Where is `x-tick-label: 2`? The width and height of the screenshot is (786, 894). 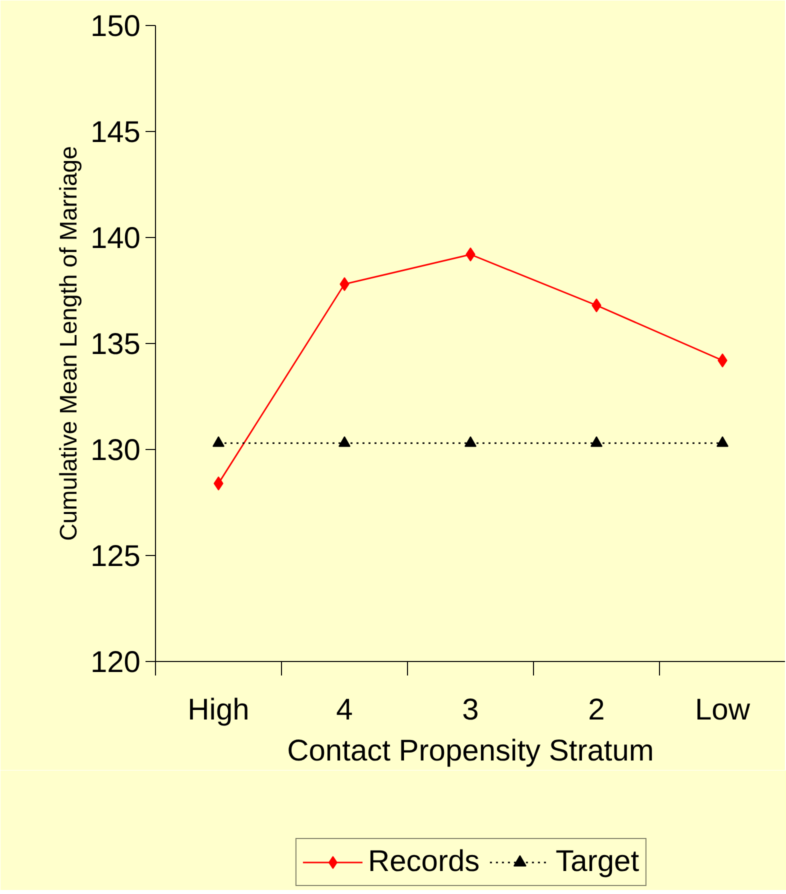
x-tick-label: 2 is located at coordinates (596, 710).